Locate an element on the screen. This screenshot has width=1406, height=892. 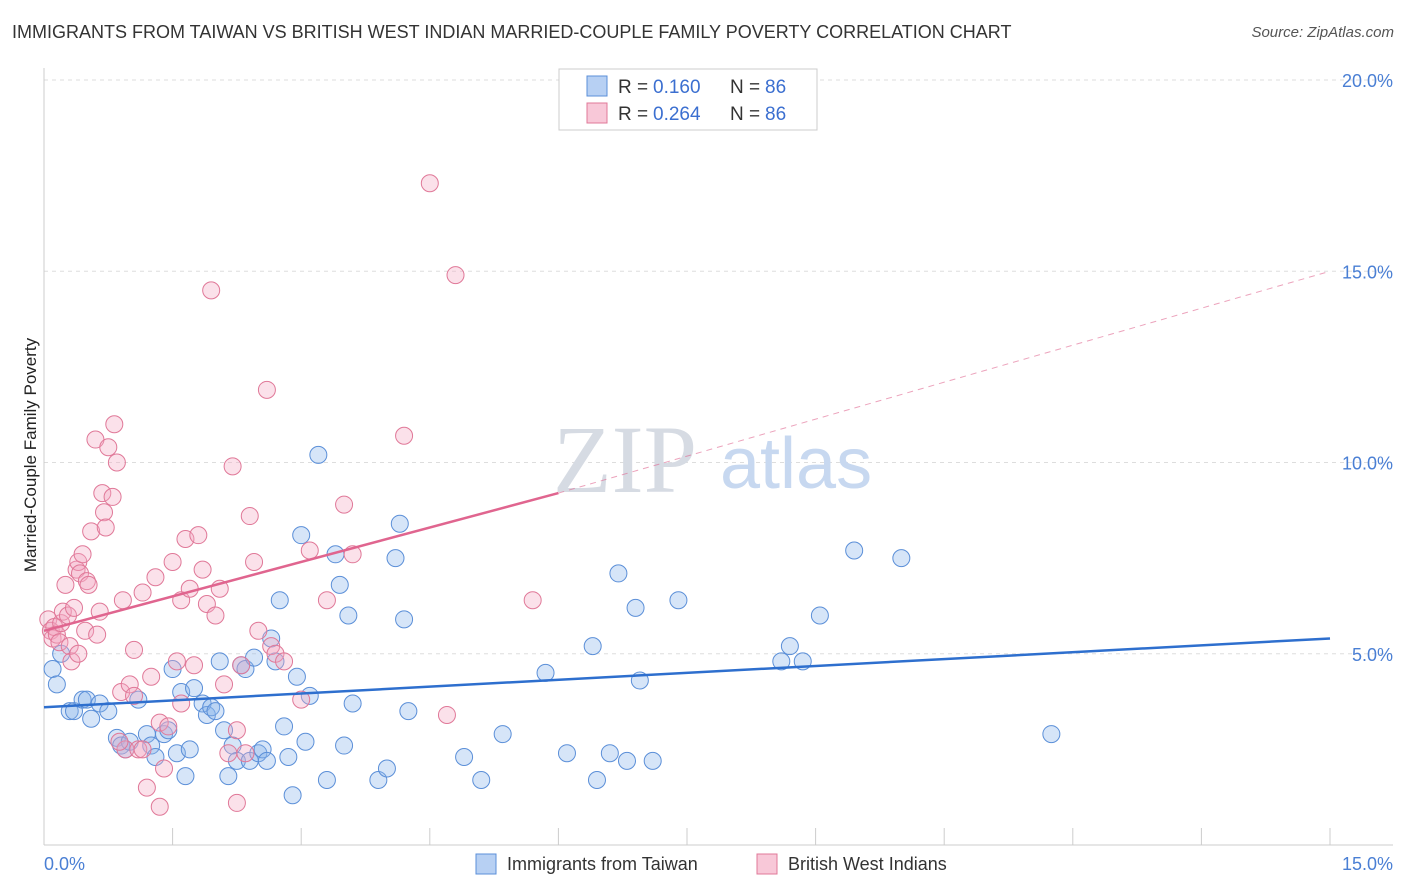
x-tick-label: 15.0% is located at coordinates (1367, 864).